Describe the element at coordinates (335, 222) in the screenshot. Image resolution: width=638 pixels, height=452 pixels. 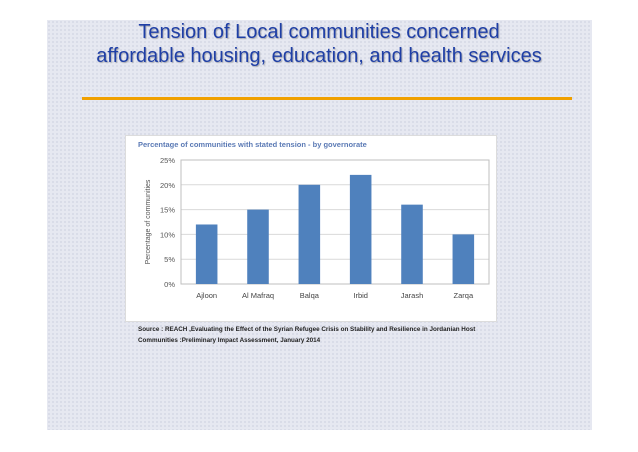
I see `plot-area` at that location.